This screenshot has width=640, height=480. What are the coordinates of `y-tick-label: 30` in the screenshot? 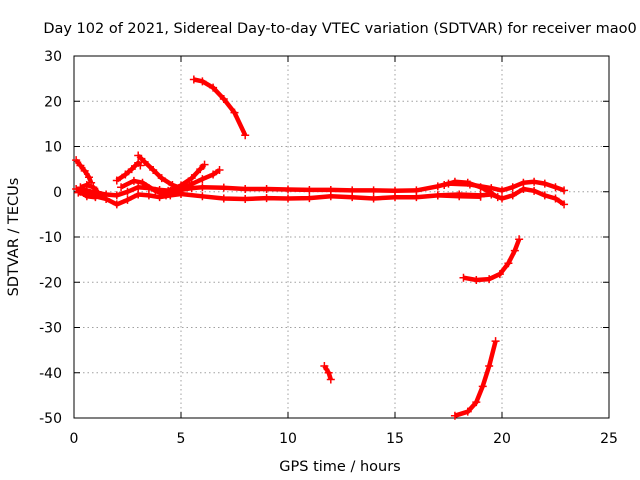 It's located at (53, 57).